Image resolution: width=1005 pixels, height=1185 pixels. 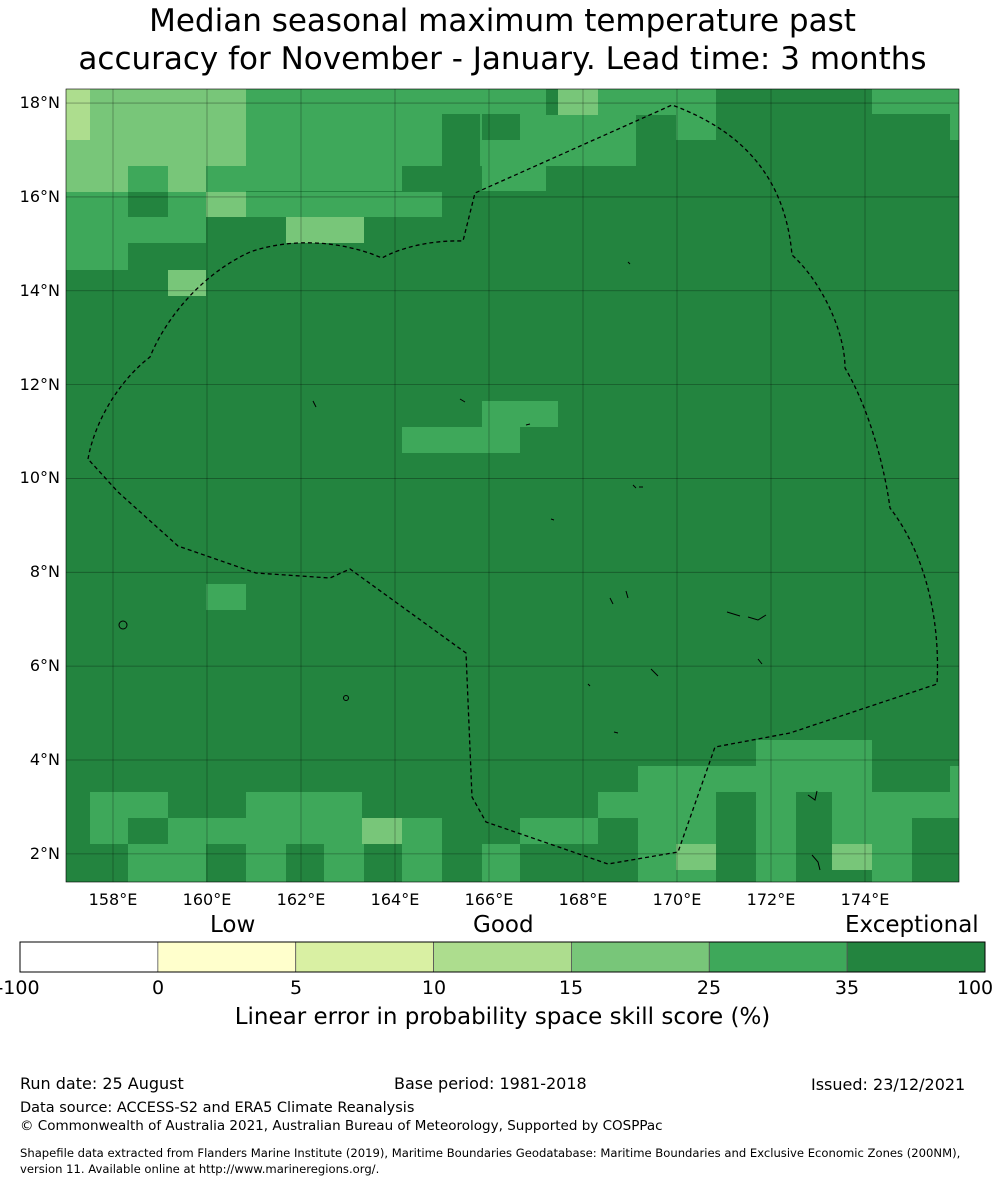 I want to click on colorbar-tick: 10, so click(x=434, y=988).